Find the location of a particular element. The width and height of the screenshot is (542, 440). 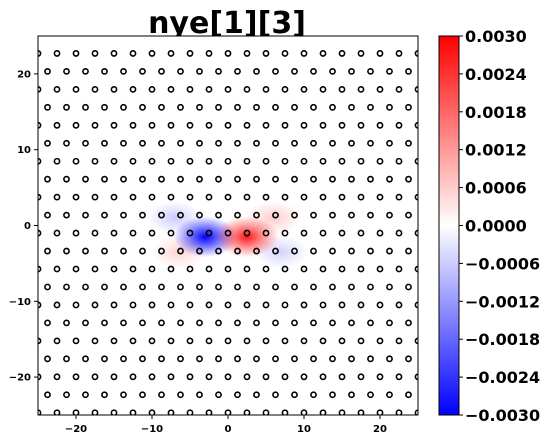

colorbar-tick-label: 0.0012 is located at coordinates (496, 150).